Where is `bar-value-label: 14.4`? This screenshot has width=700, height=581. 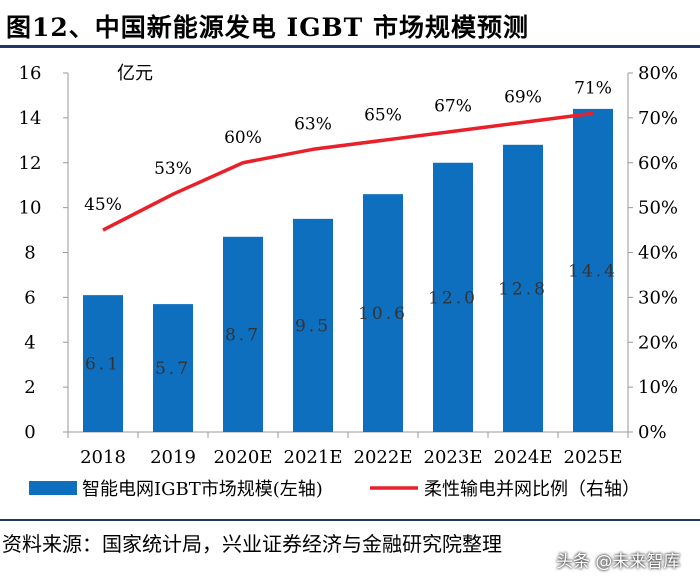
bar-value-label: 14.4 is located at coordinates (593, 271).